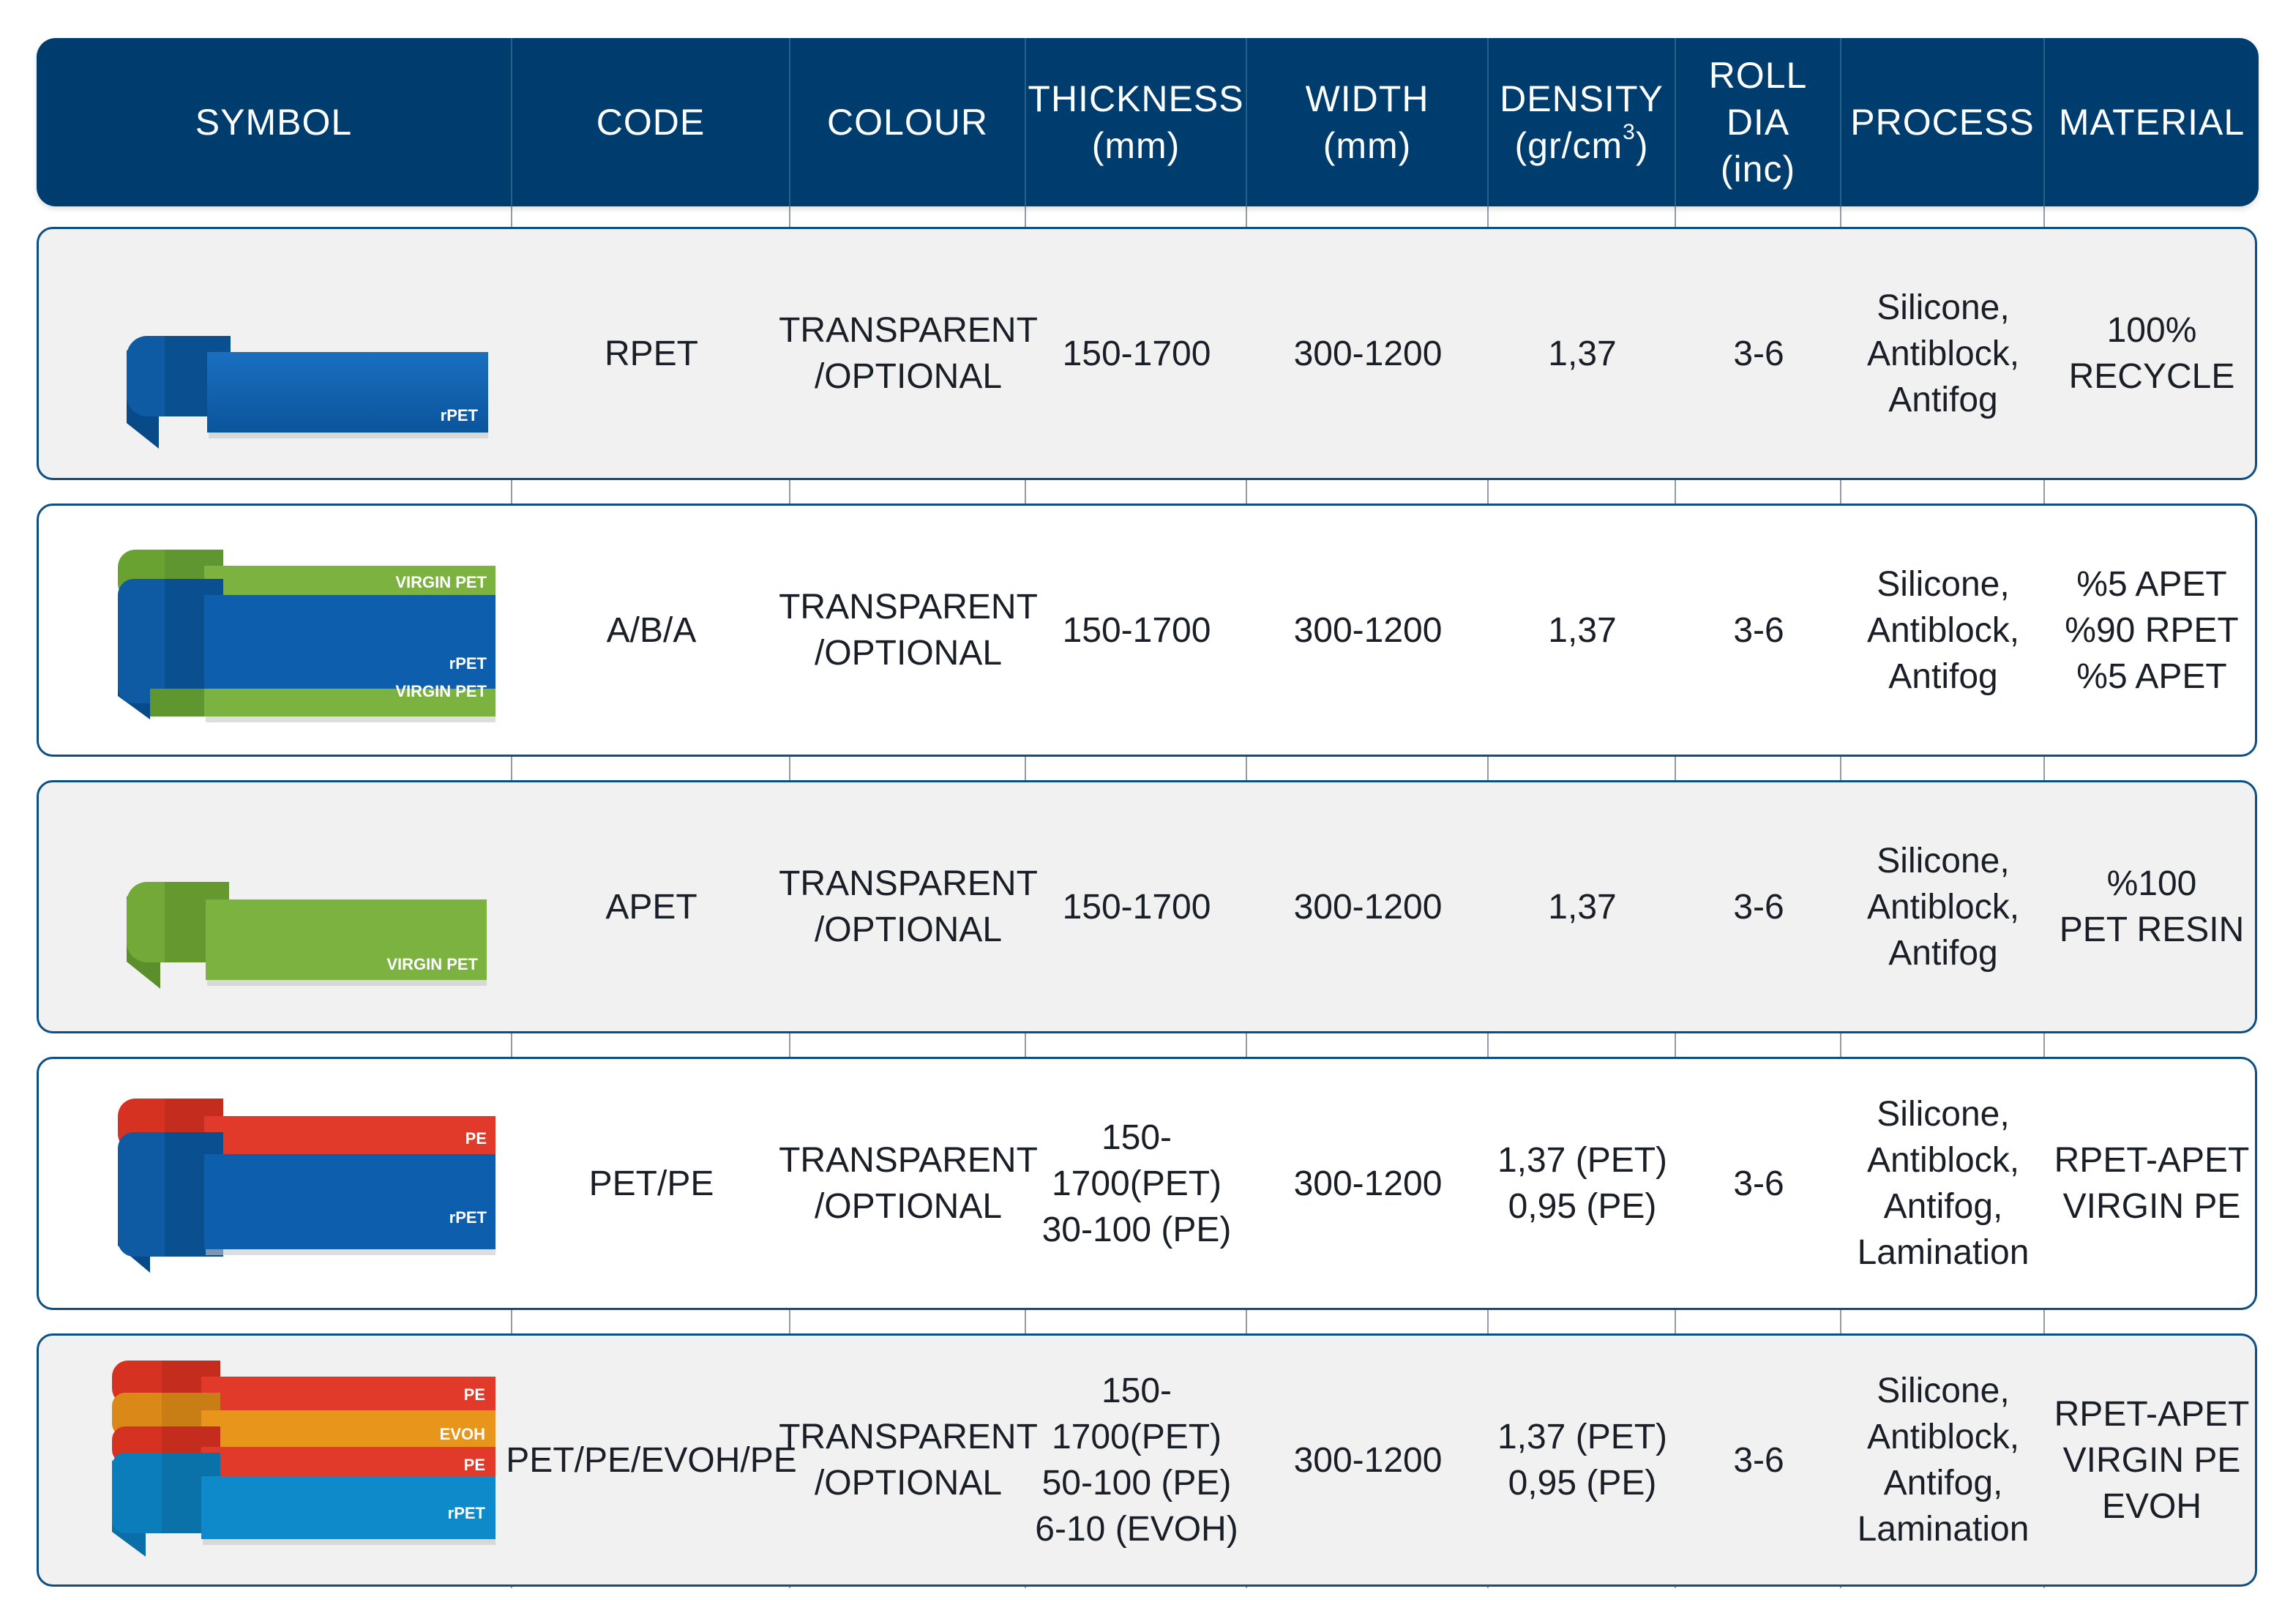  I want to click on svg-text: EVOH, so click(462, 1434).